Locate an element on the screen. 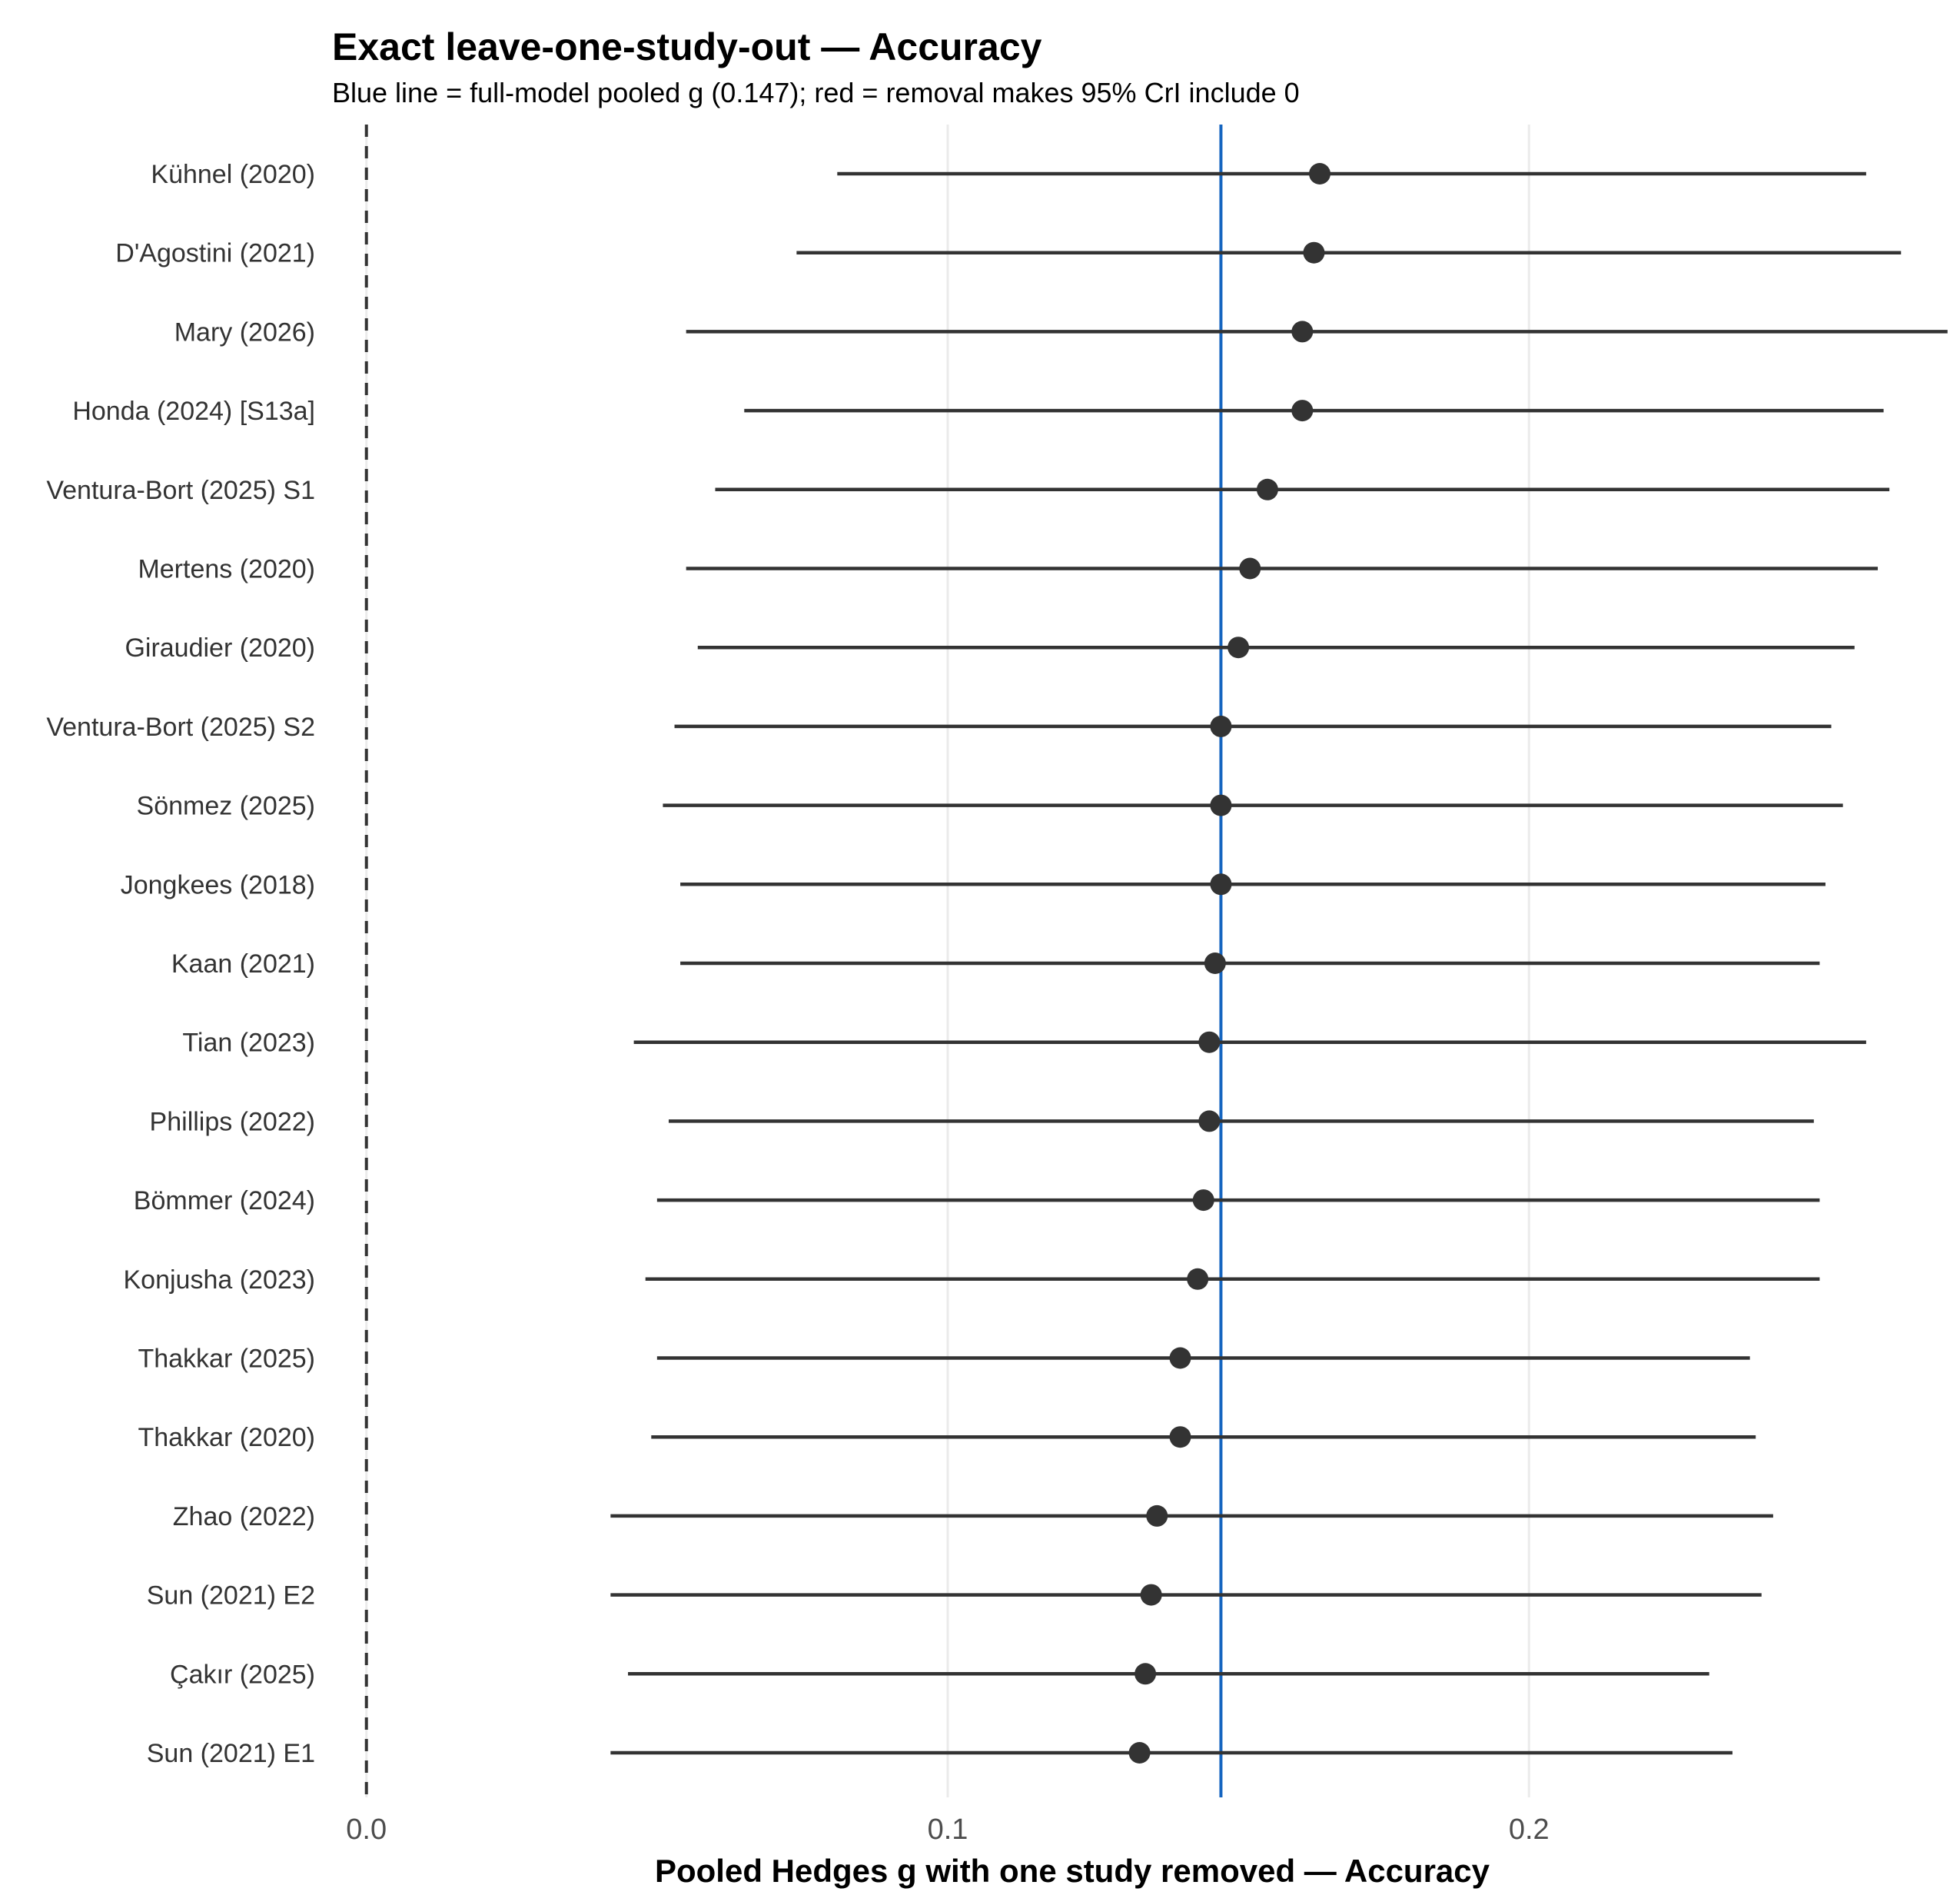 This screenshot has width=1960, height=1895. x-axis-ticks: 0.0 0.1 0.2 is located at coordinates (947, 1830).